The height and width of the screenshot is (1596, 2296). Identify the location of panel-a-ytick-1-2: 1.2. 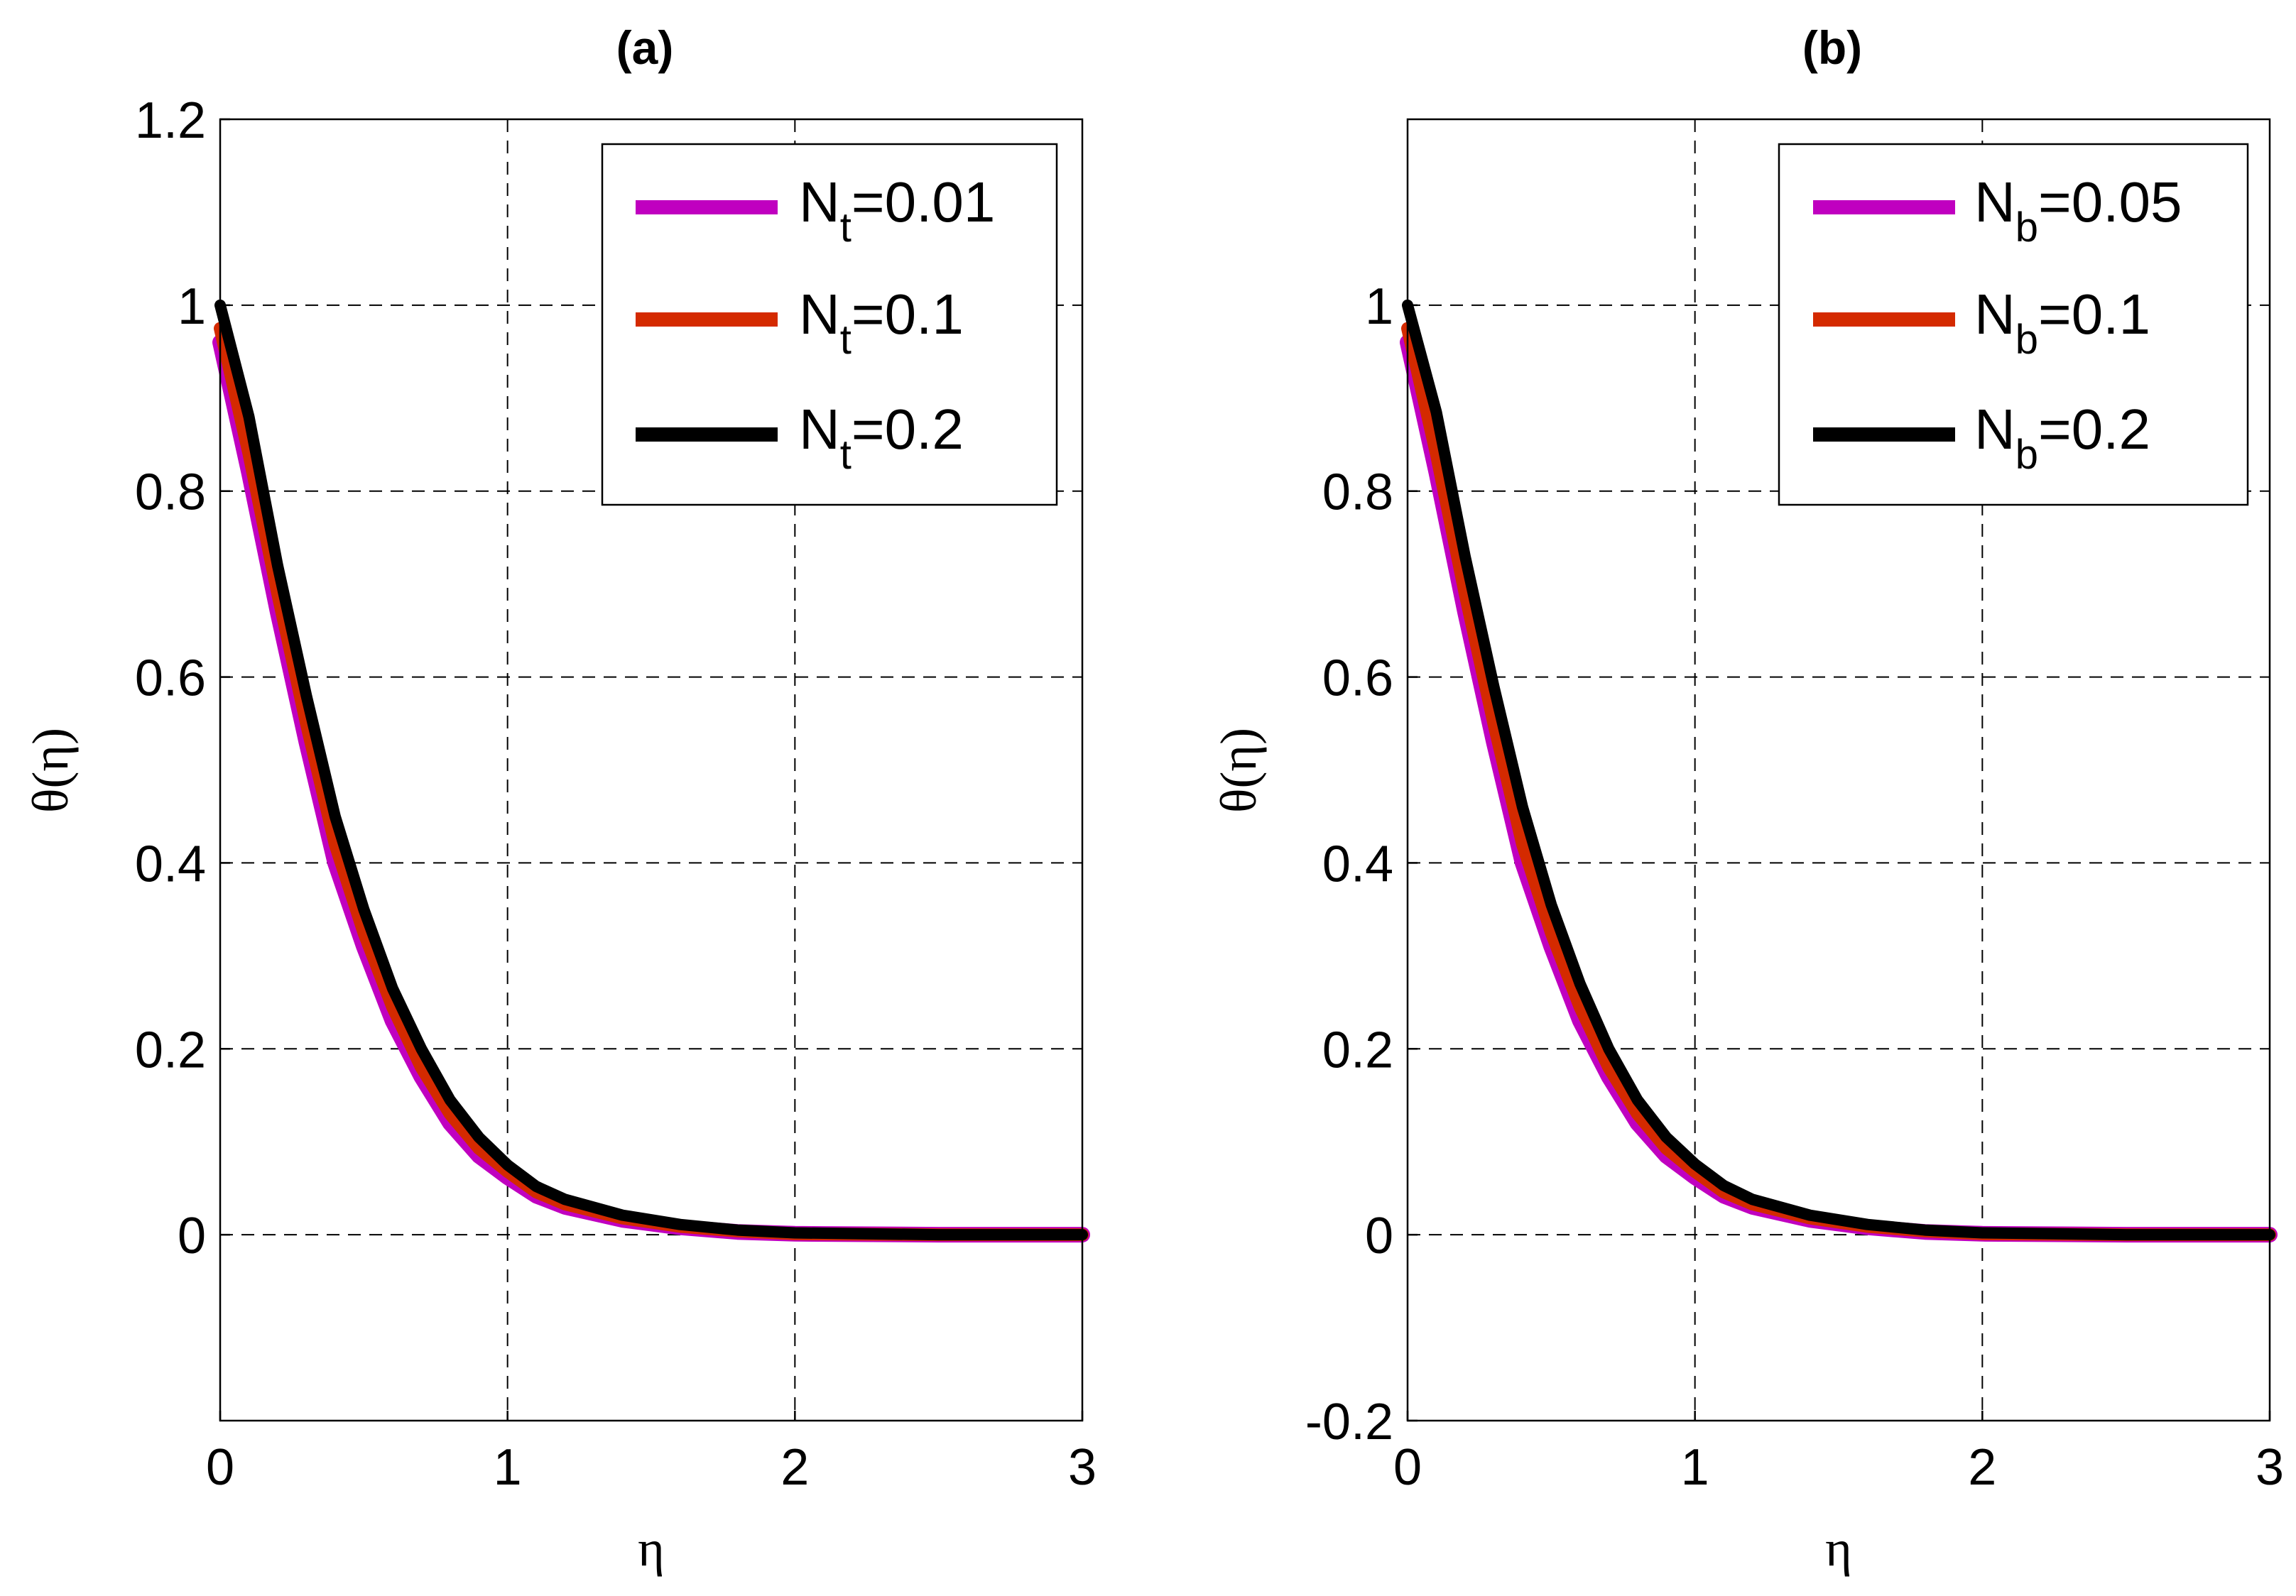
(170, 120).